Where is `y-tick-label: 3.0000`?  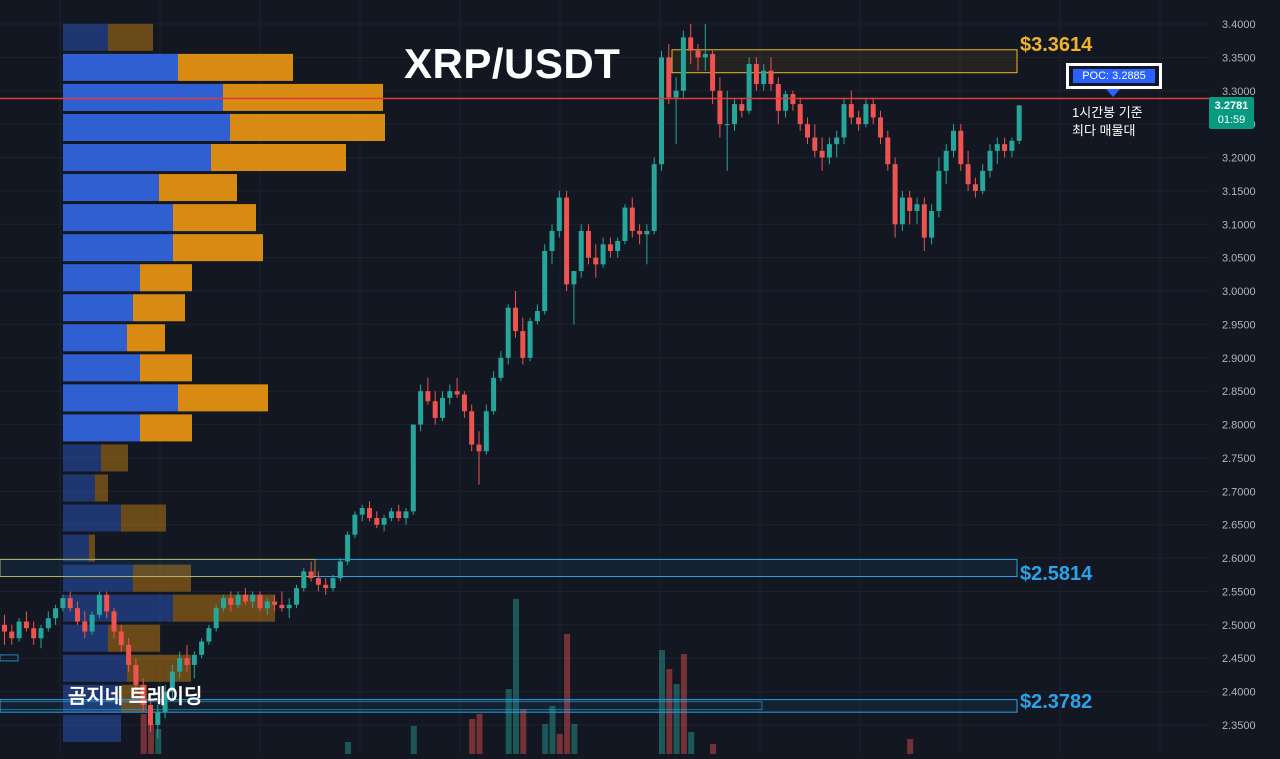 y-tick-label: 3.0000 is located at coordinates (1239, 292).